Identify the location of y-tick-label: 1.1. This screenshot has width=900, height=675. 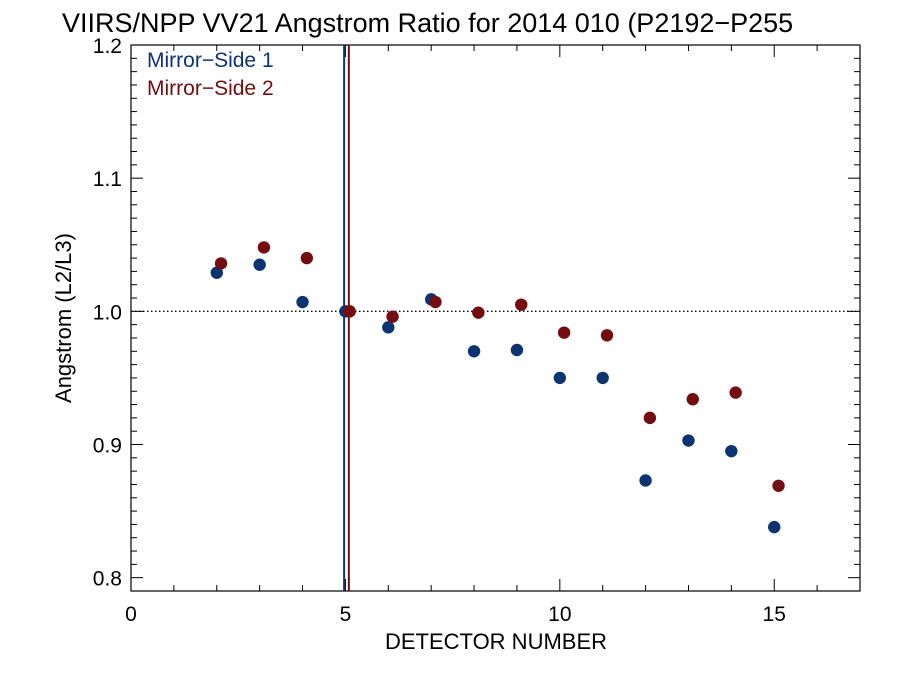
(107, 179).